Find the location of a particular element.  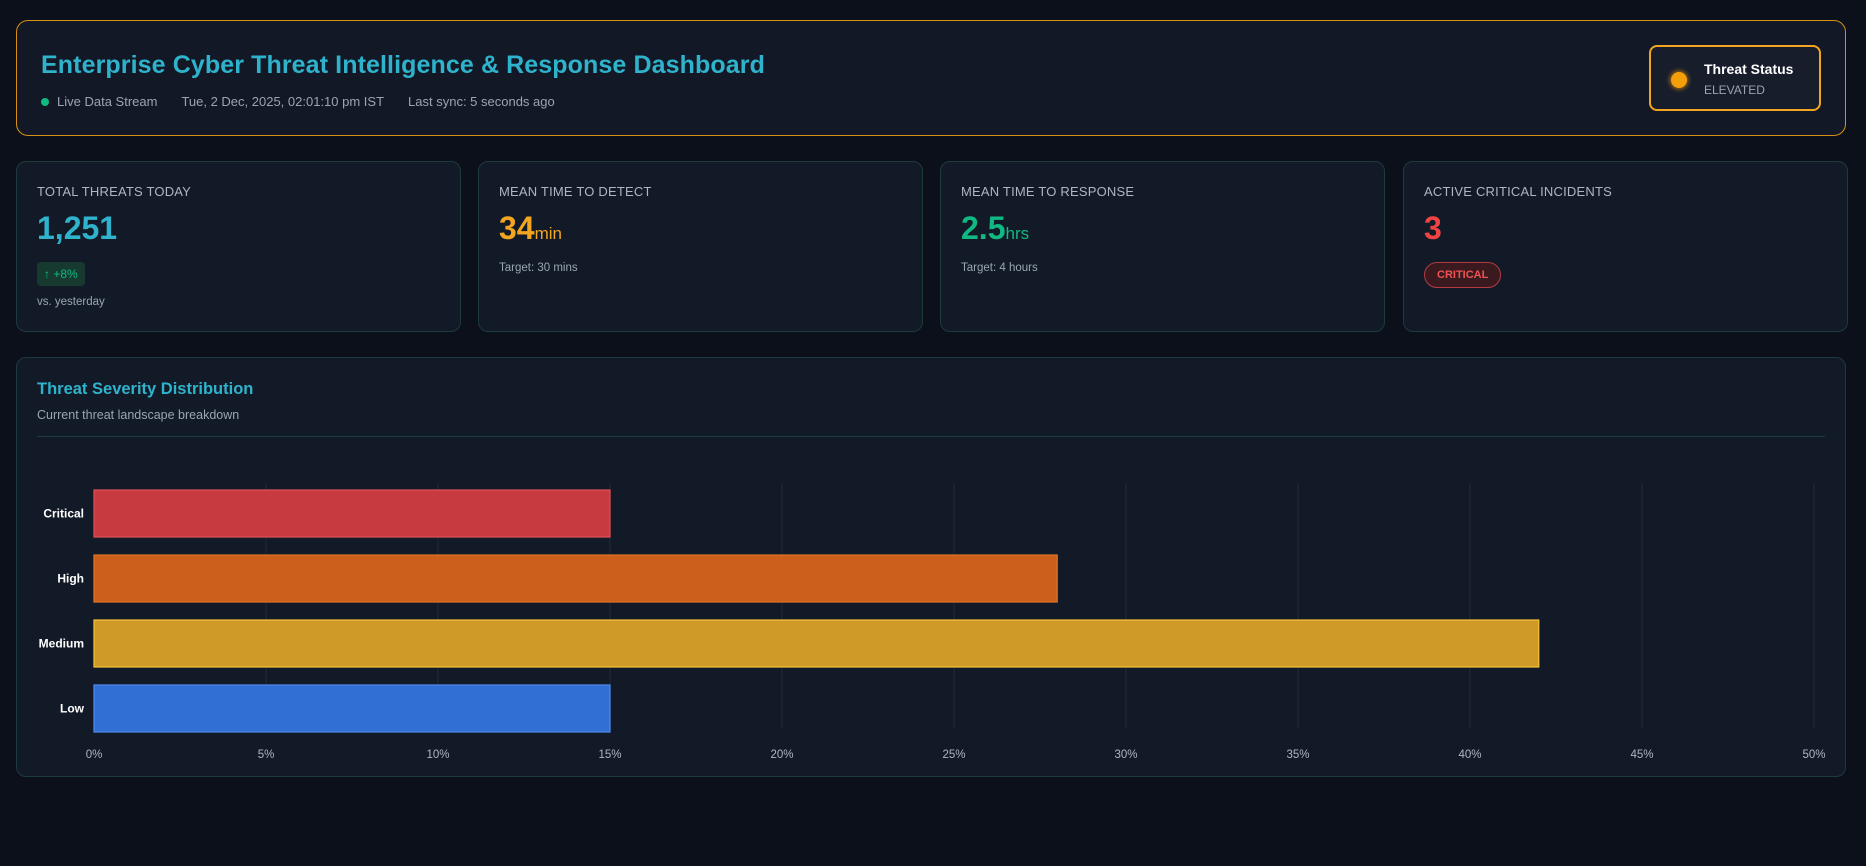

x-tick-label: 35% is located at coordinates (1297, 755).